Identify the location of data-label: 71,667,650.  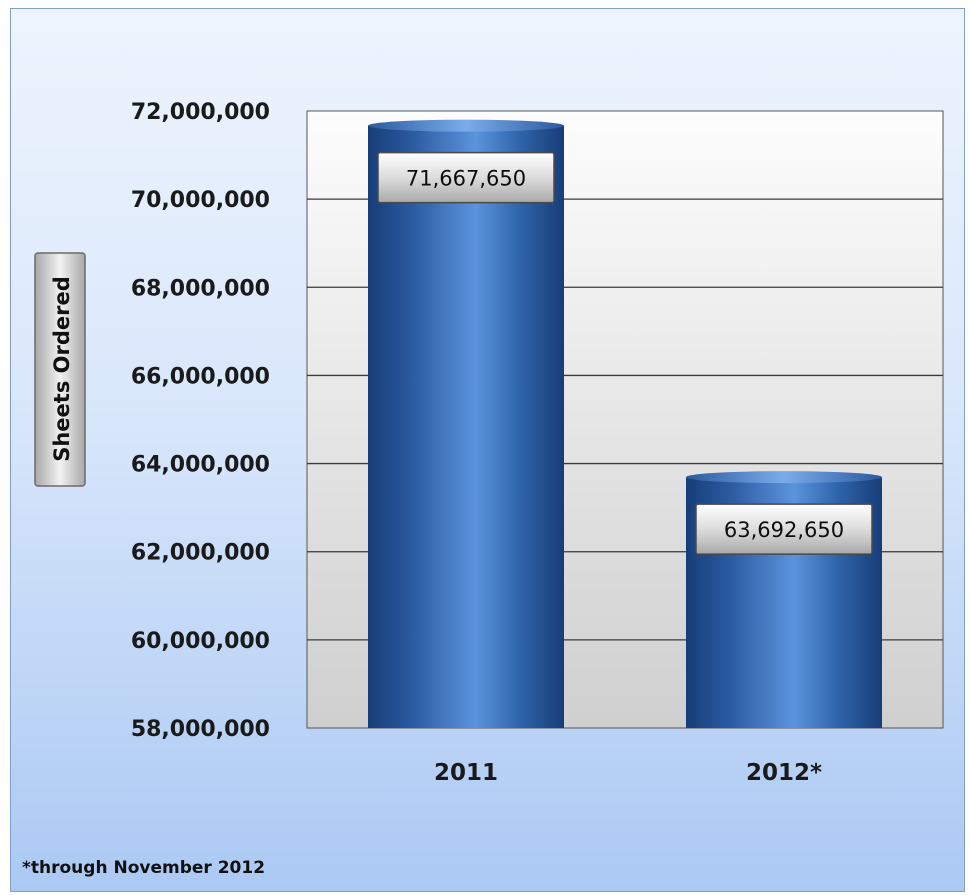
(466, 177).